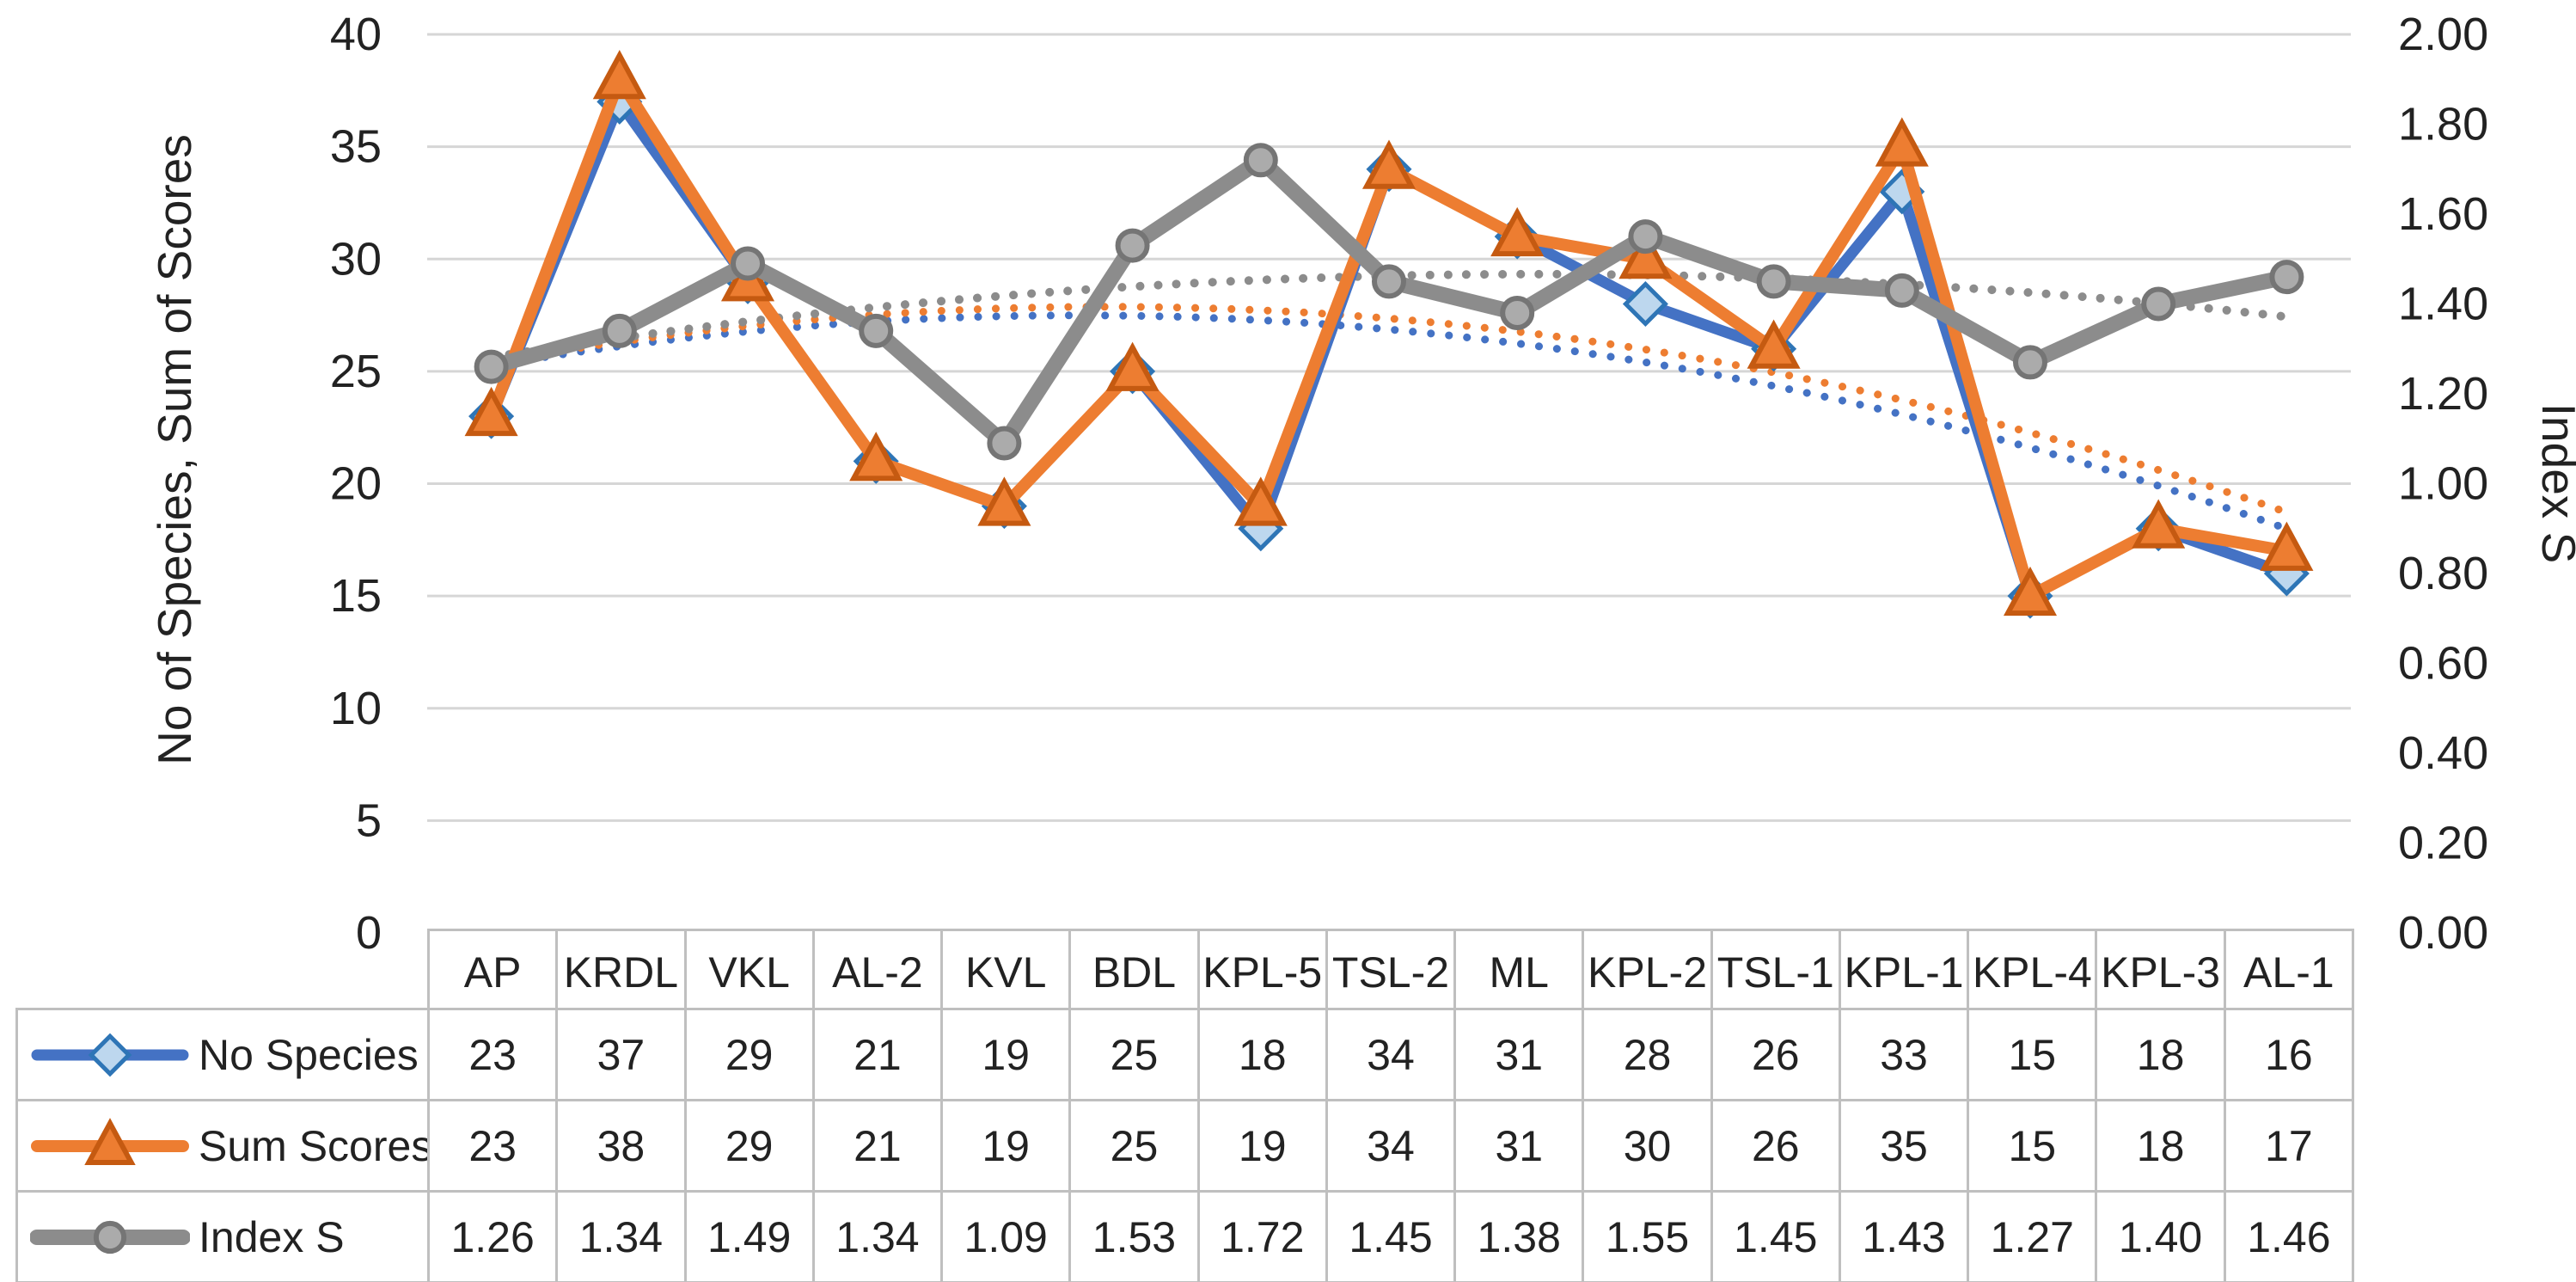  I want to click on category-header-kpl-5: KPL-5, so click(1262, 969).